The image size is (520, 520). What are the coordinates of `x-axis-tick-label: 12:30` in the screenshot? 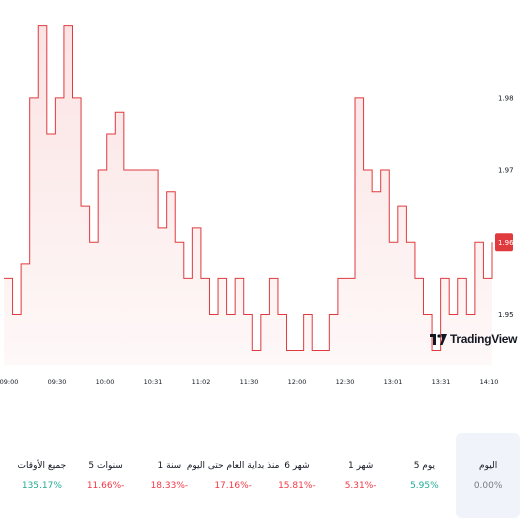 It's located at (345, 382).